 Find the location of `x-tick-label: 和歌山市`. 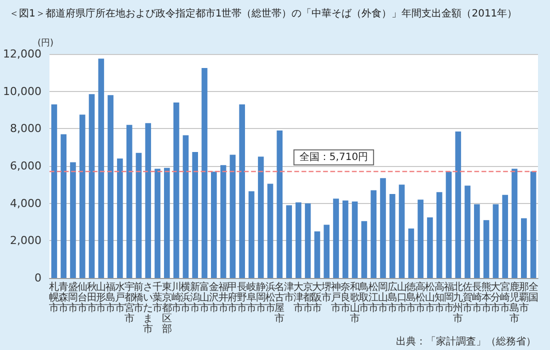

x-tick-label: 和歌山市 is located at coordinates (355, 302).